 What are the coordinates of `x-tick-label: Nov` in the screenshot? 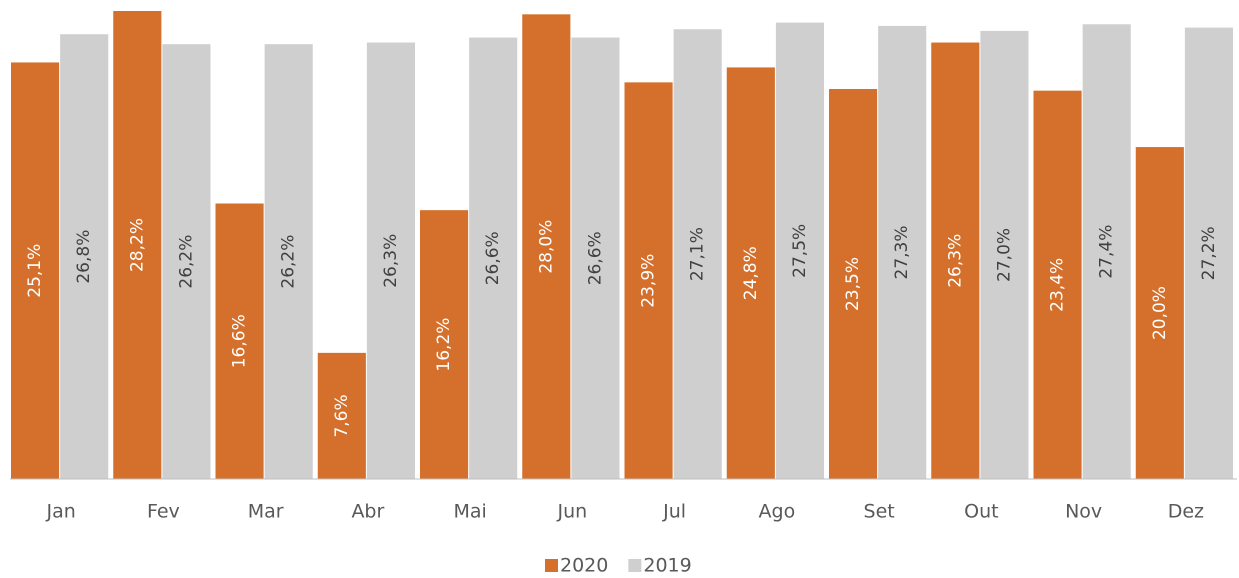 It's located at (1083, 512).